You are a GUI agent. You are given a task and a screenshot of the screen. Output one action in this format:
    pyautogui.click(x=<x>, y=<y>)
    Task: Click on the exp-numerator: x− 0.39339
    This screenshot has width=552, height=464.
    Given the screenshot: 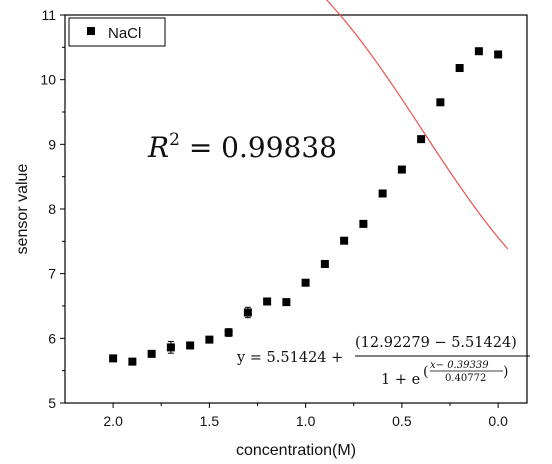 What is the action you would take?
    pyautogui.click(x=459, y=365)
    